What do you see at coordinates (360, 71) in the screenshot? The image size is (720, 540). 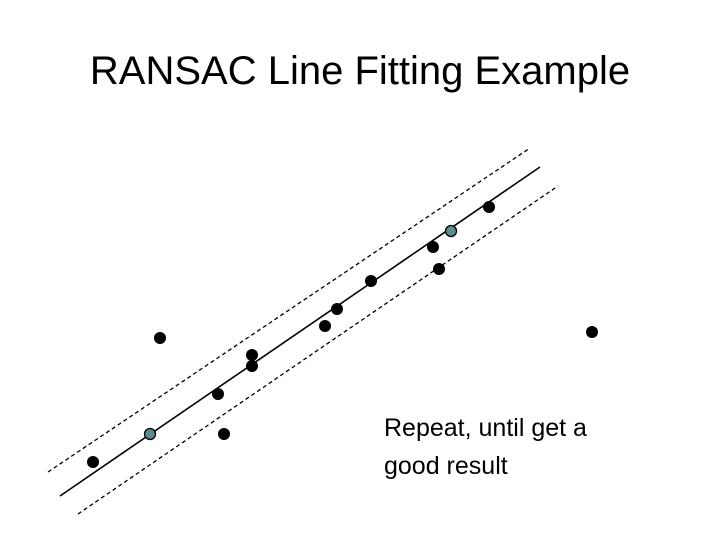 I see `slide-title: RANSAC Line Fitting Example` at bounding box center [360, 71].